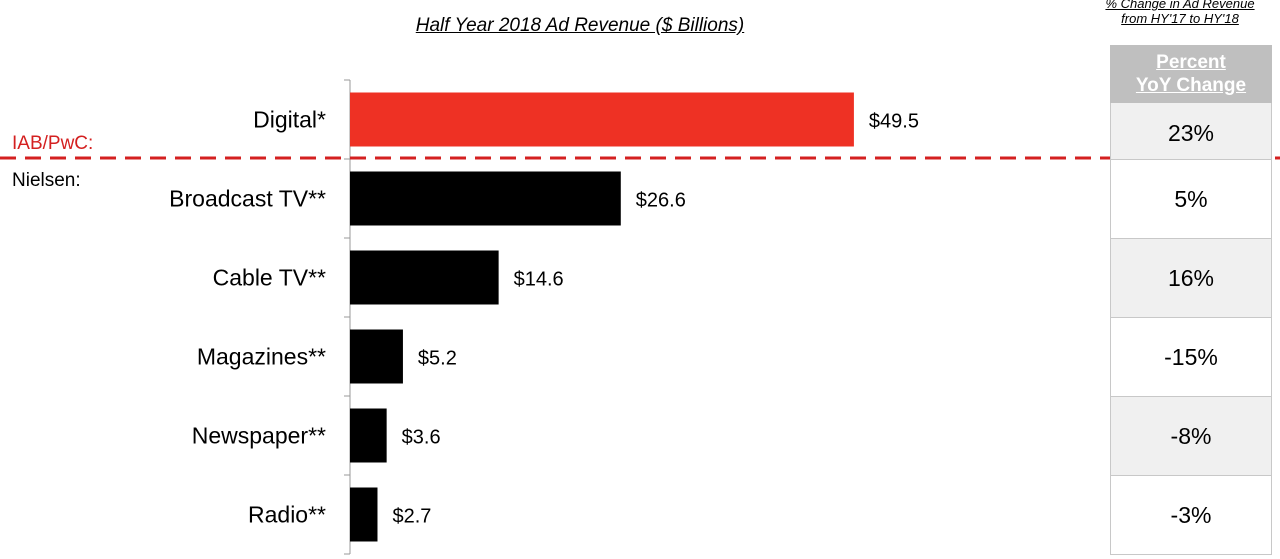 This screenshot has width=1280, height=559. I want to click on value-label: $2.7, so click(411, 517).